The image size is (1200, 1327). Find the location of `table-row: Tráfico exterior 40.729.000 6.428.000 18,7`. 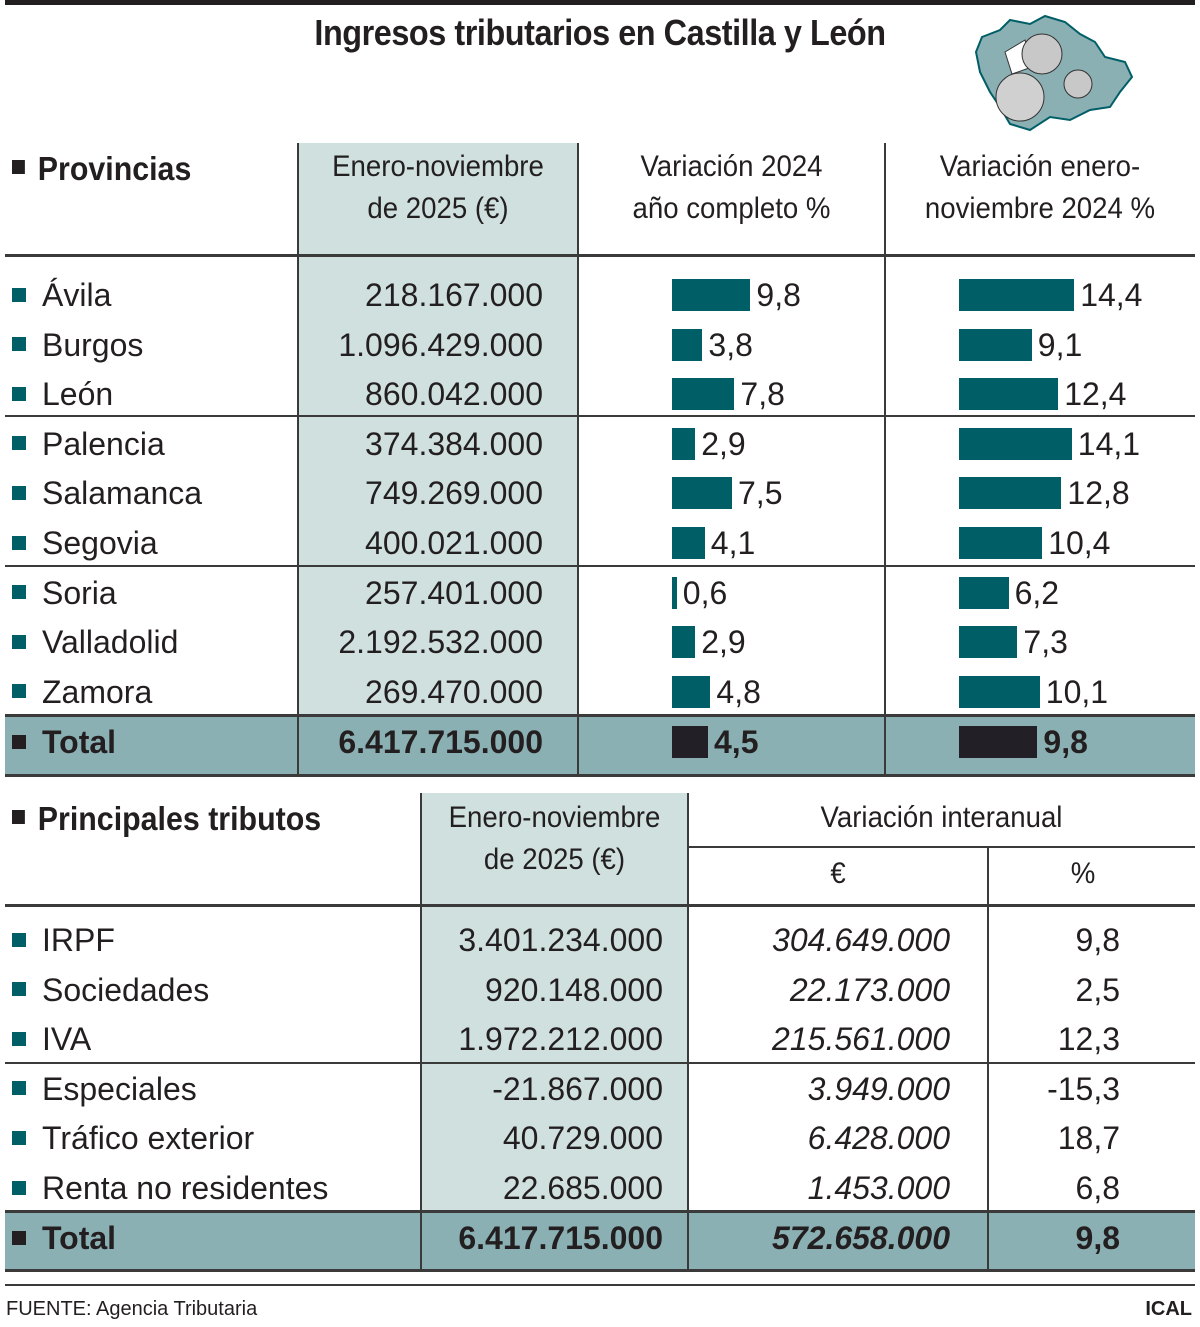

table-row: Tráfico exterior 40.729.000 6.428.000 18,7 is located at coordinates (600, 1138).